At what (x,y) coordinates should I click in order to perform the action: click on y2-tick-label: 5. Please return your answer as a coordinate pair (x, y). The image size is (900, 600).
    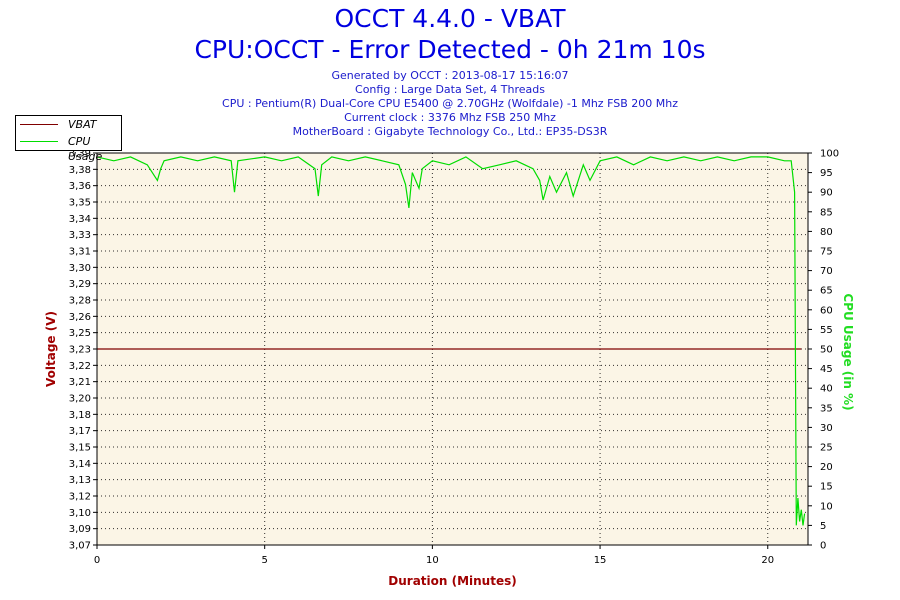
    Looking at the image, I should click on (823, 526).